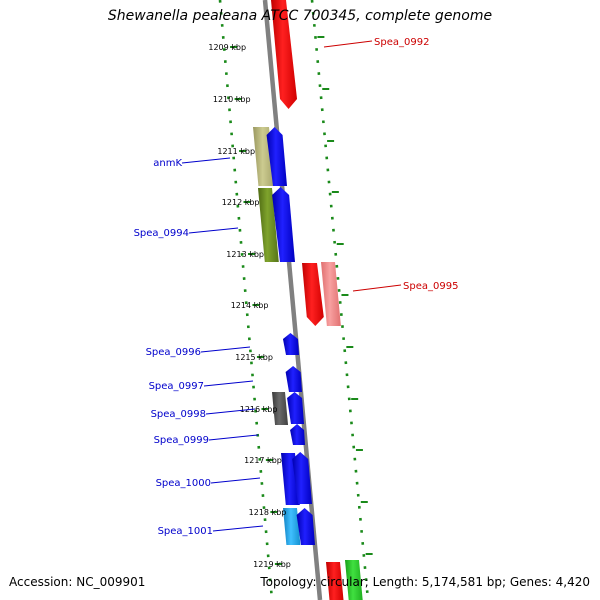 The width and height of the screenshot is (600, 600). Describe the element at coordinates (354, 580) in the screenshot. I see `gene-block-green-bottom` at that location.